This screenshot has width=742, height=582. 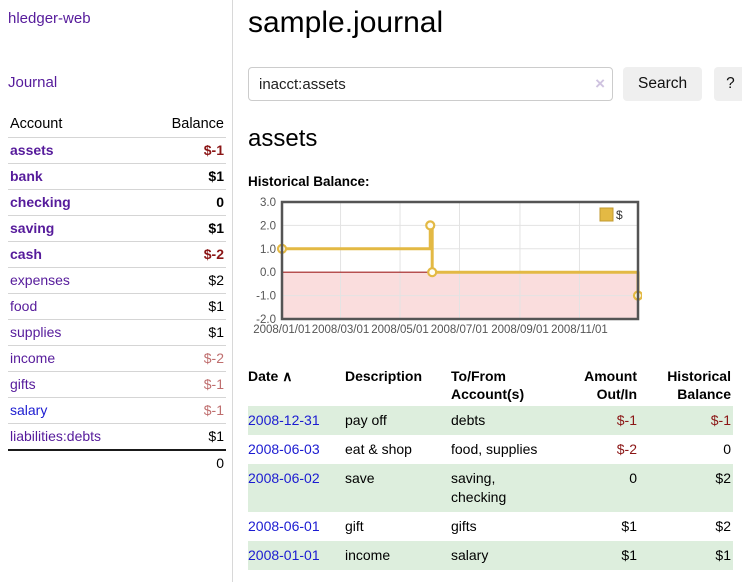 What do you see at coordinates (501, 555) in the screenshot?
I see `transaction-accounts: salary` at bounding box center [501, 555].